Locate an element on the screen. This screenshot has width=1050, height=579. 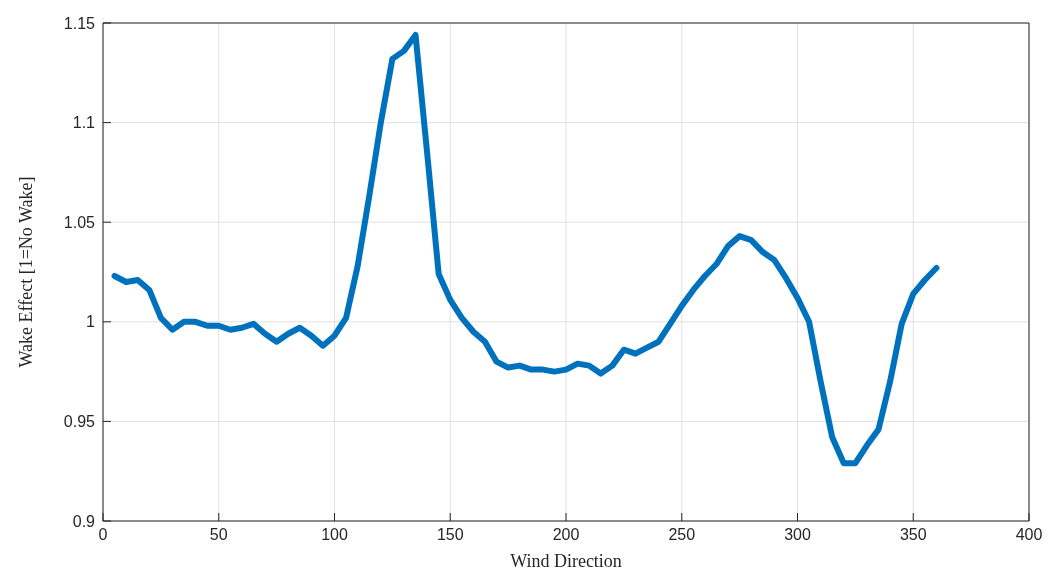
x-axis-title: Wind Direction is located at coordinates (566, 561).